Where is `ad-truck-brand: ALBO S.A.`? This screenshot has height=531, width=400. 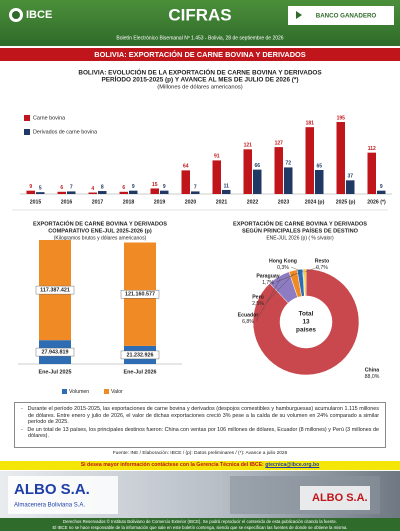 ad-truck-brand: ALBO S.A. is located at coordinates (340, 498).